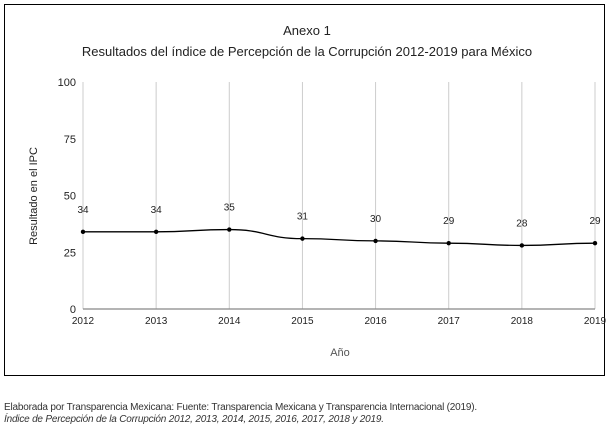  What do you see at coordinates (156, 321) in the screenshot?
I see `x-tick-label: 2013` at bounding box center [156, 321].